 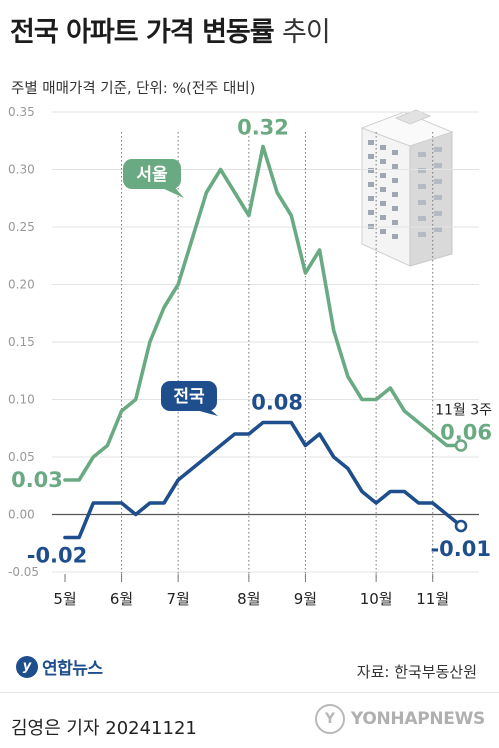 What do you see at coordinates (72, 669) in the screenshot?
I see `logo-text: 연합뉴스` at bounding box center [72, 669].